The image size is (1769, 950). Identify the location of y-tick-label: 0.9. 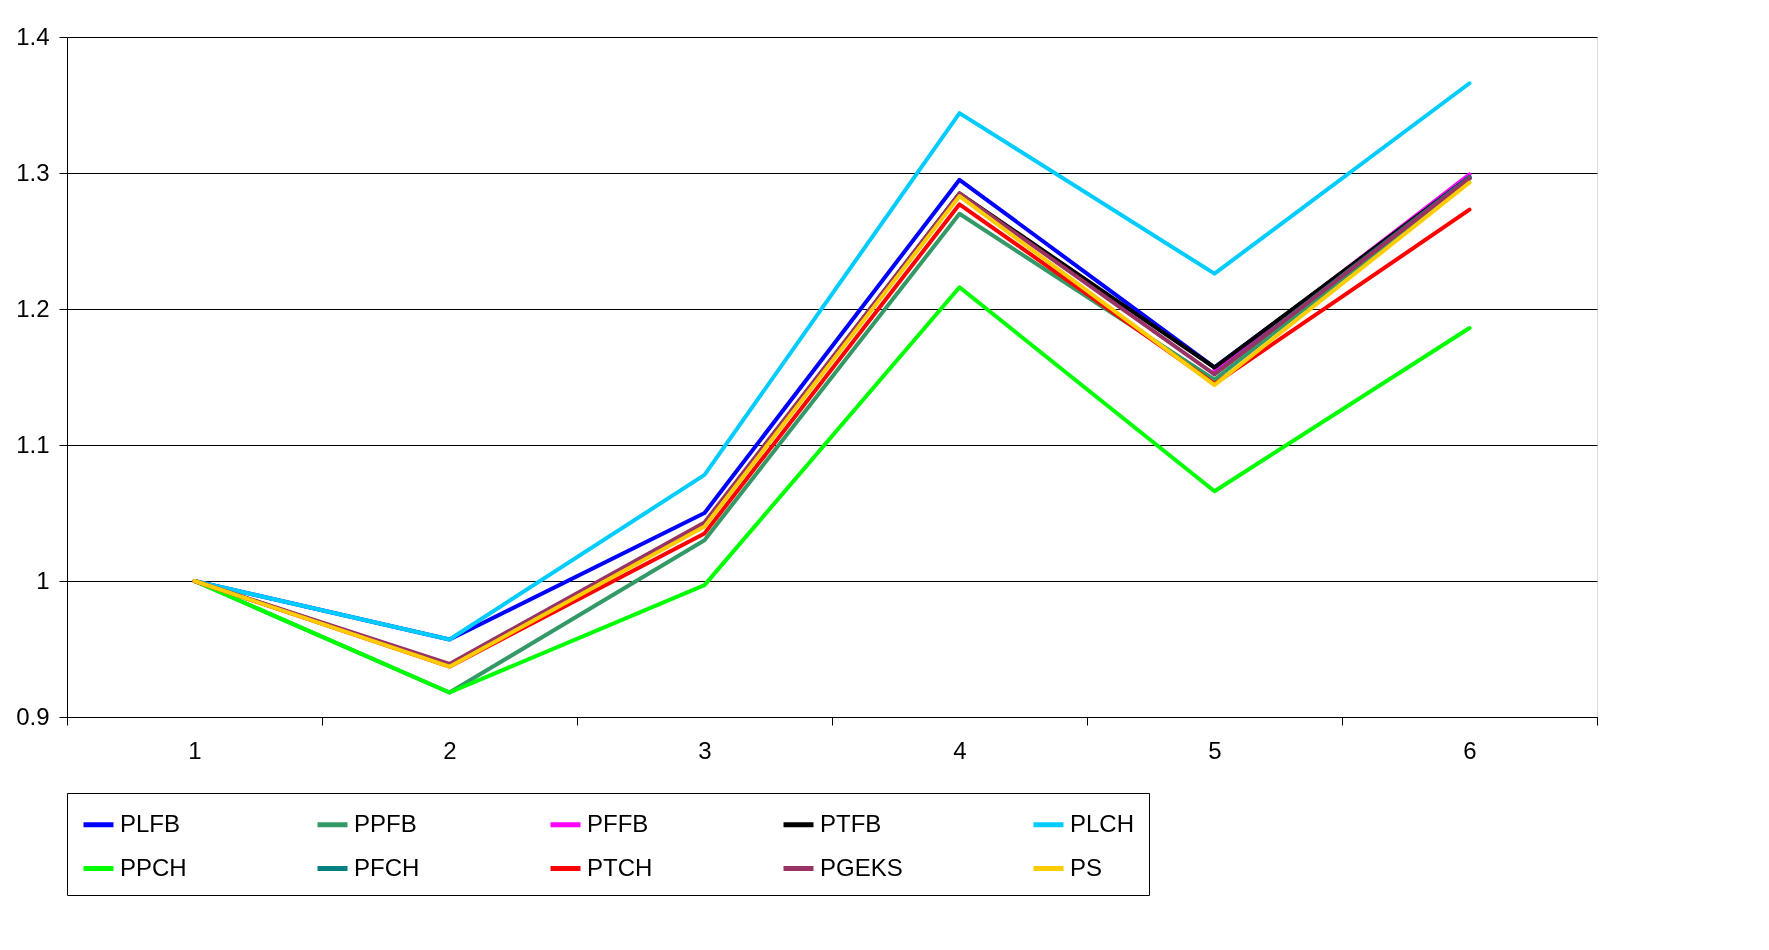
(33, 716).